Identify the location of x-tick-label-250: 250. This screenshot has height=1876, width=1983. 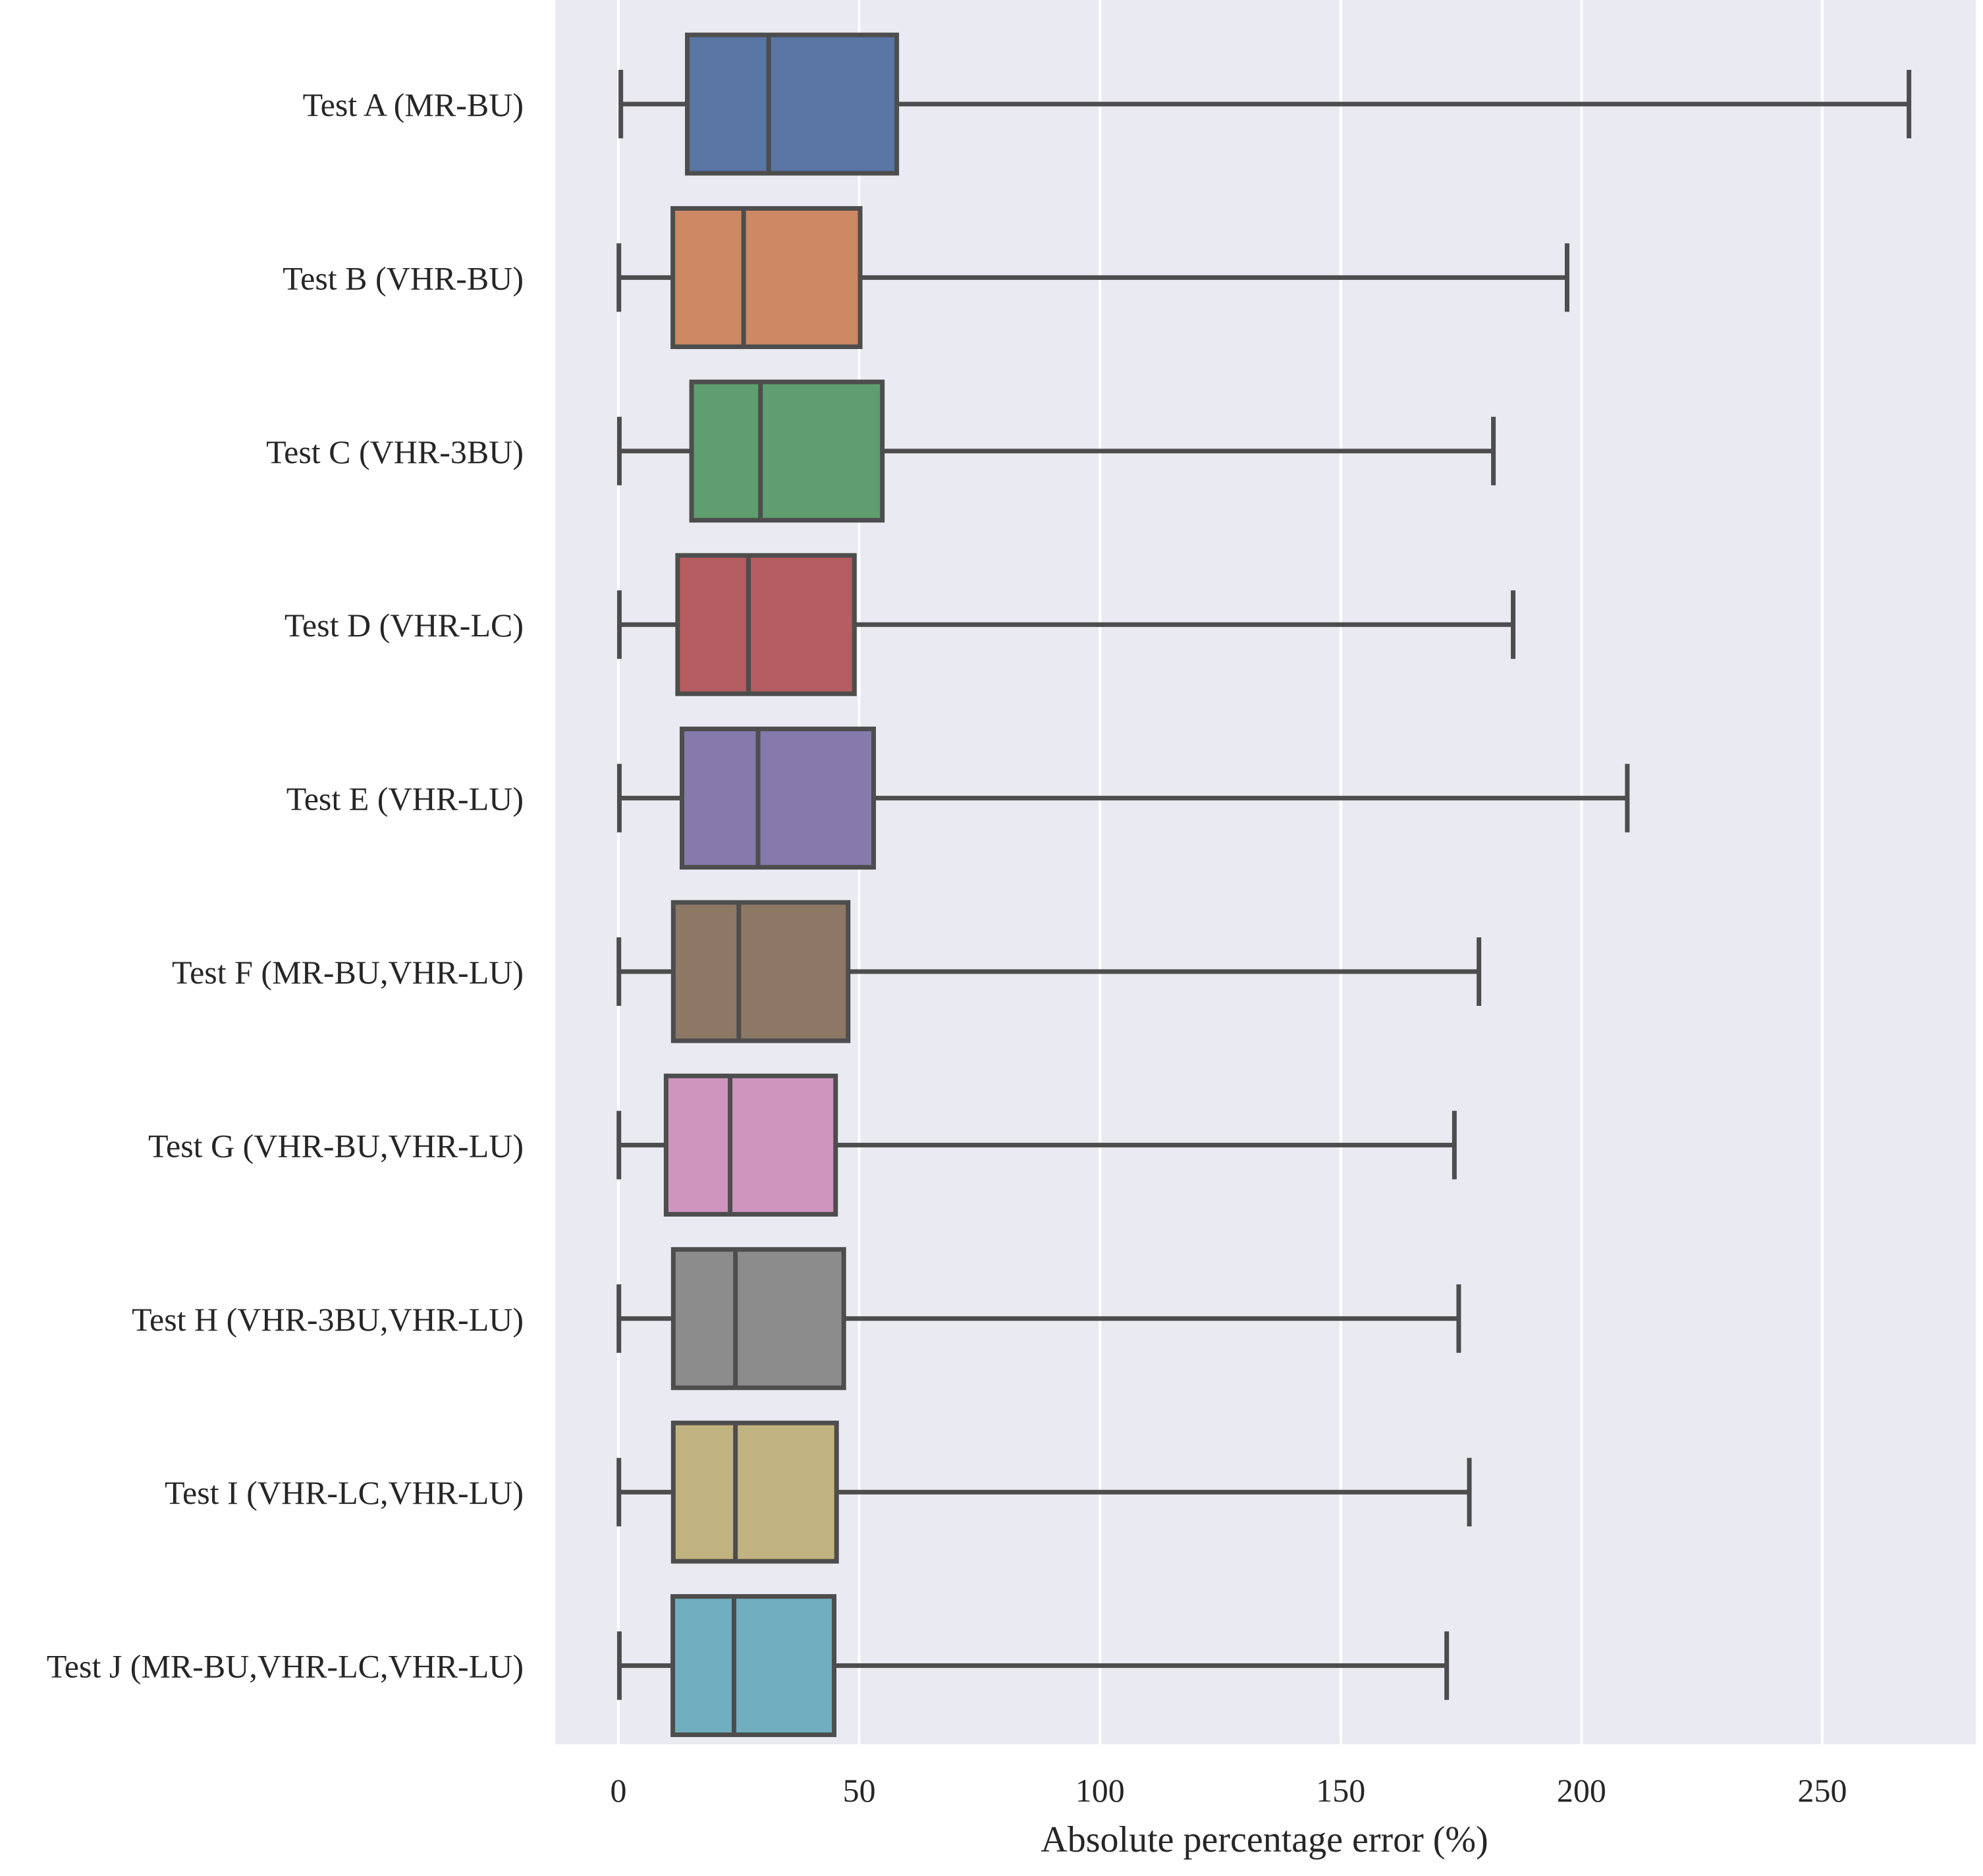
(1823, 1790).